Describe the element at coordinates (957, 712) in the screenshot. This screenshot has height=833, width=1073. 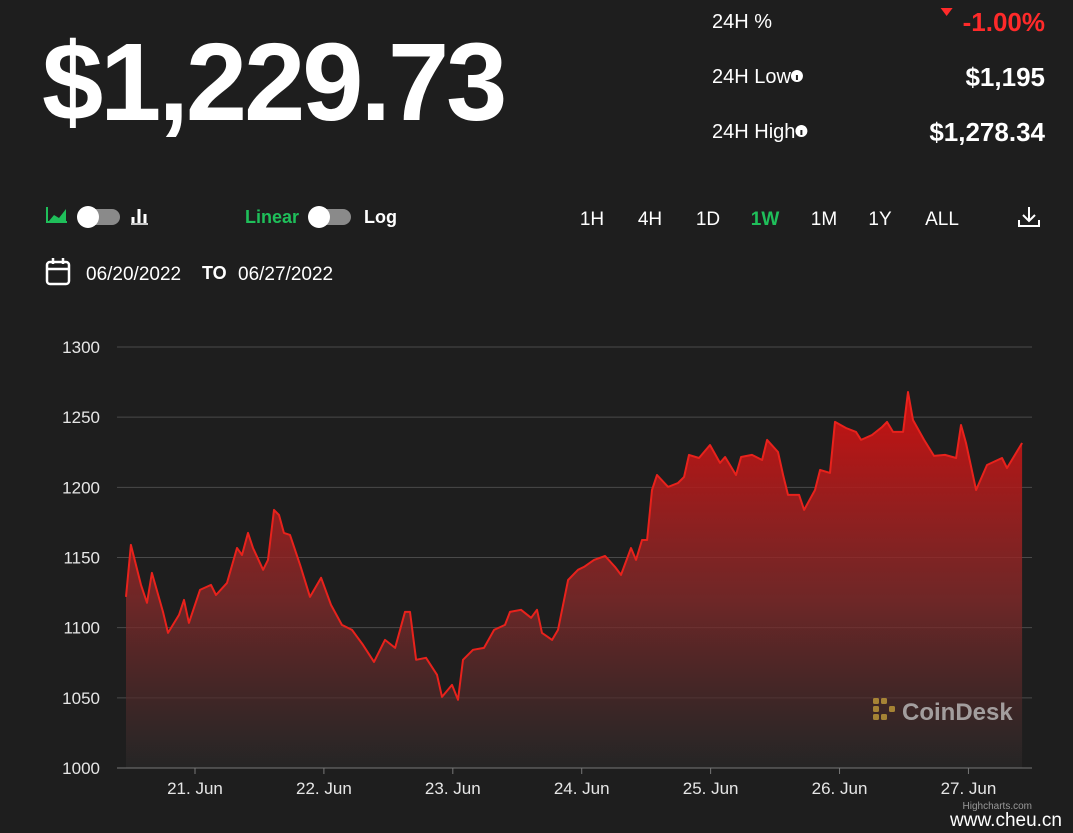
I see `watermark: CoinDesk` at that location.